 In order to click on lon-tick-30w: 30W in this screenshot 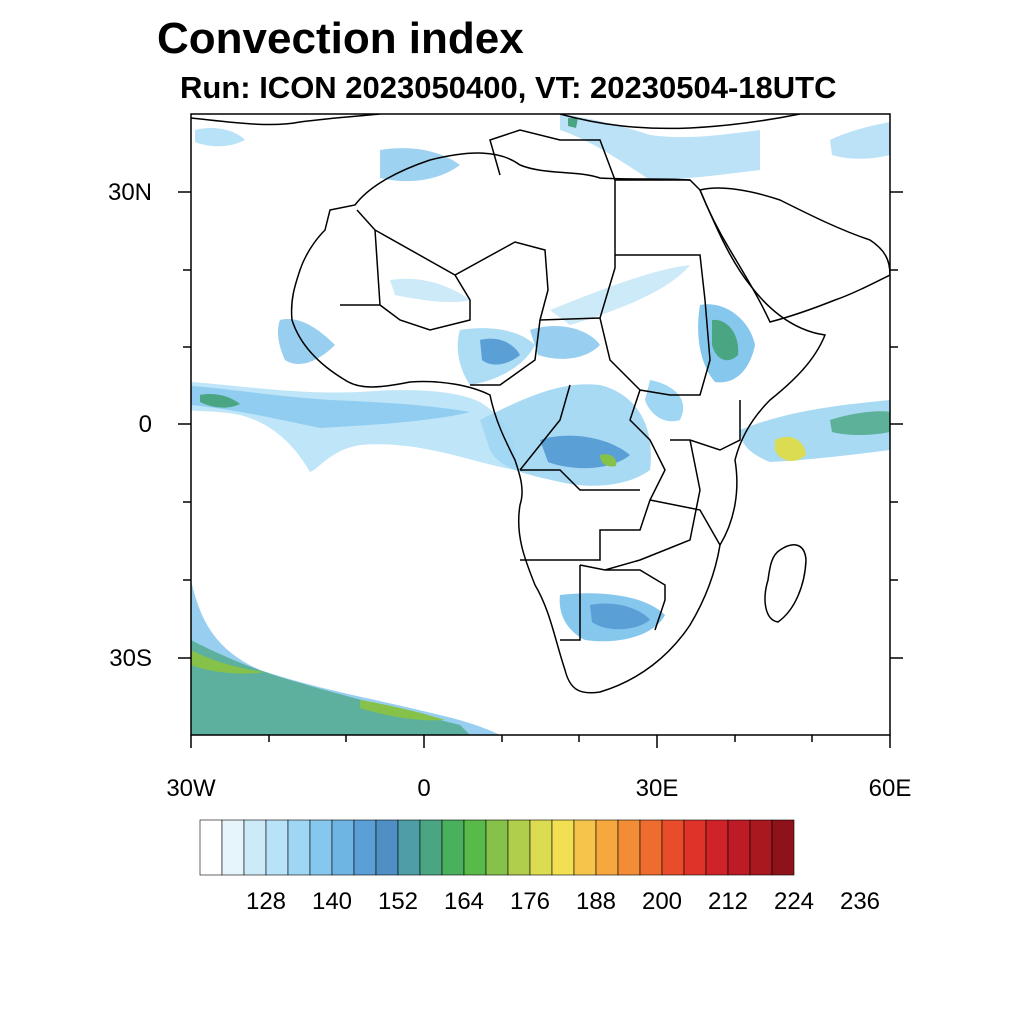, I will do `click(191, 788)`.